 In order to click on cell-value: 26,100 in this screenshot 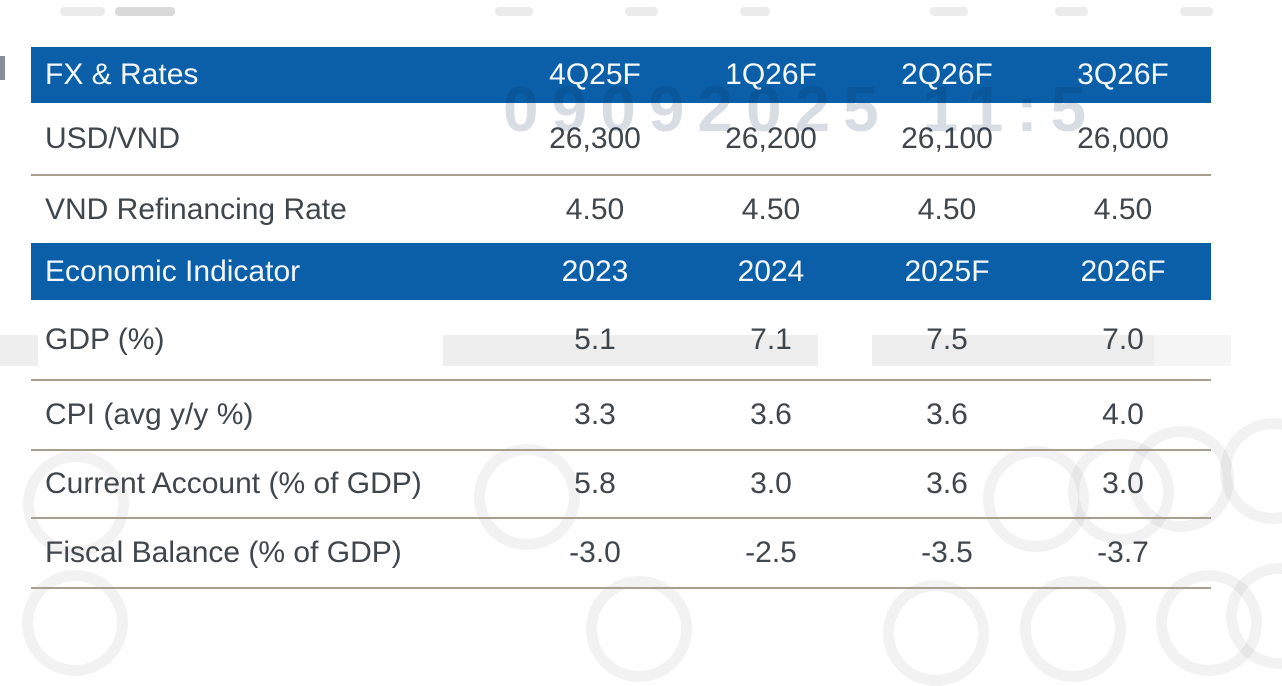, I will do `click(947, 138)`.